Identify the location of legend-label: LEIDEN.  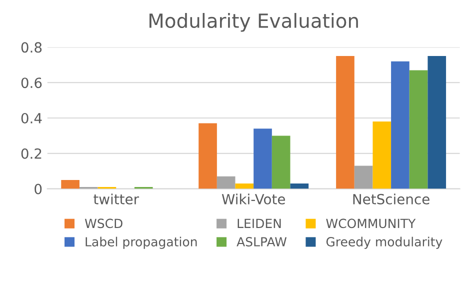
(259, 223).